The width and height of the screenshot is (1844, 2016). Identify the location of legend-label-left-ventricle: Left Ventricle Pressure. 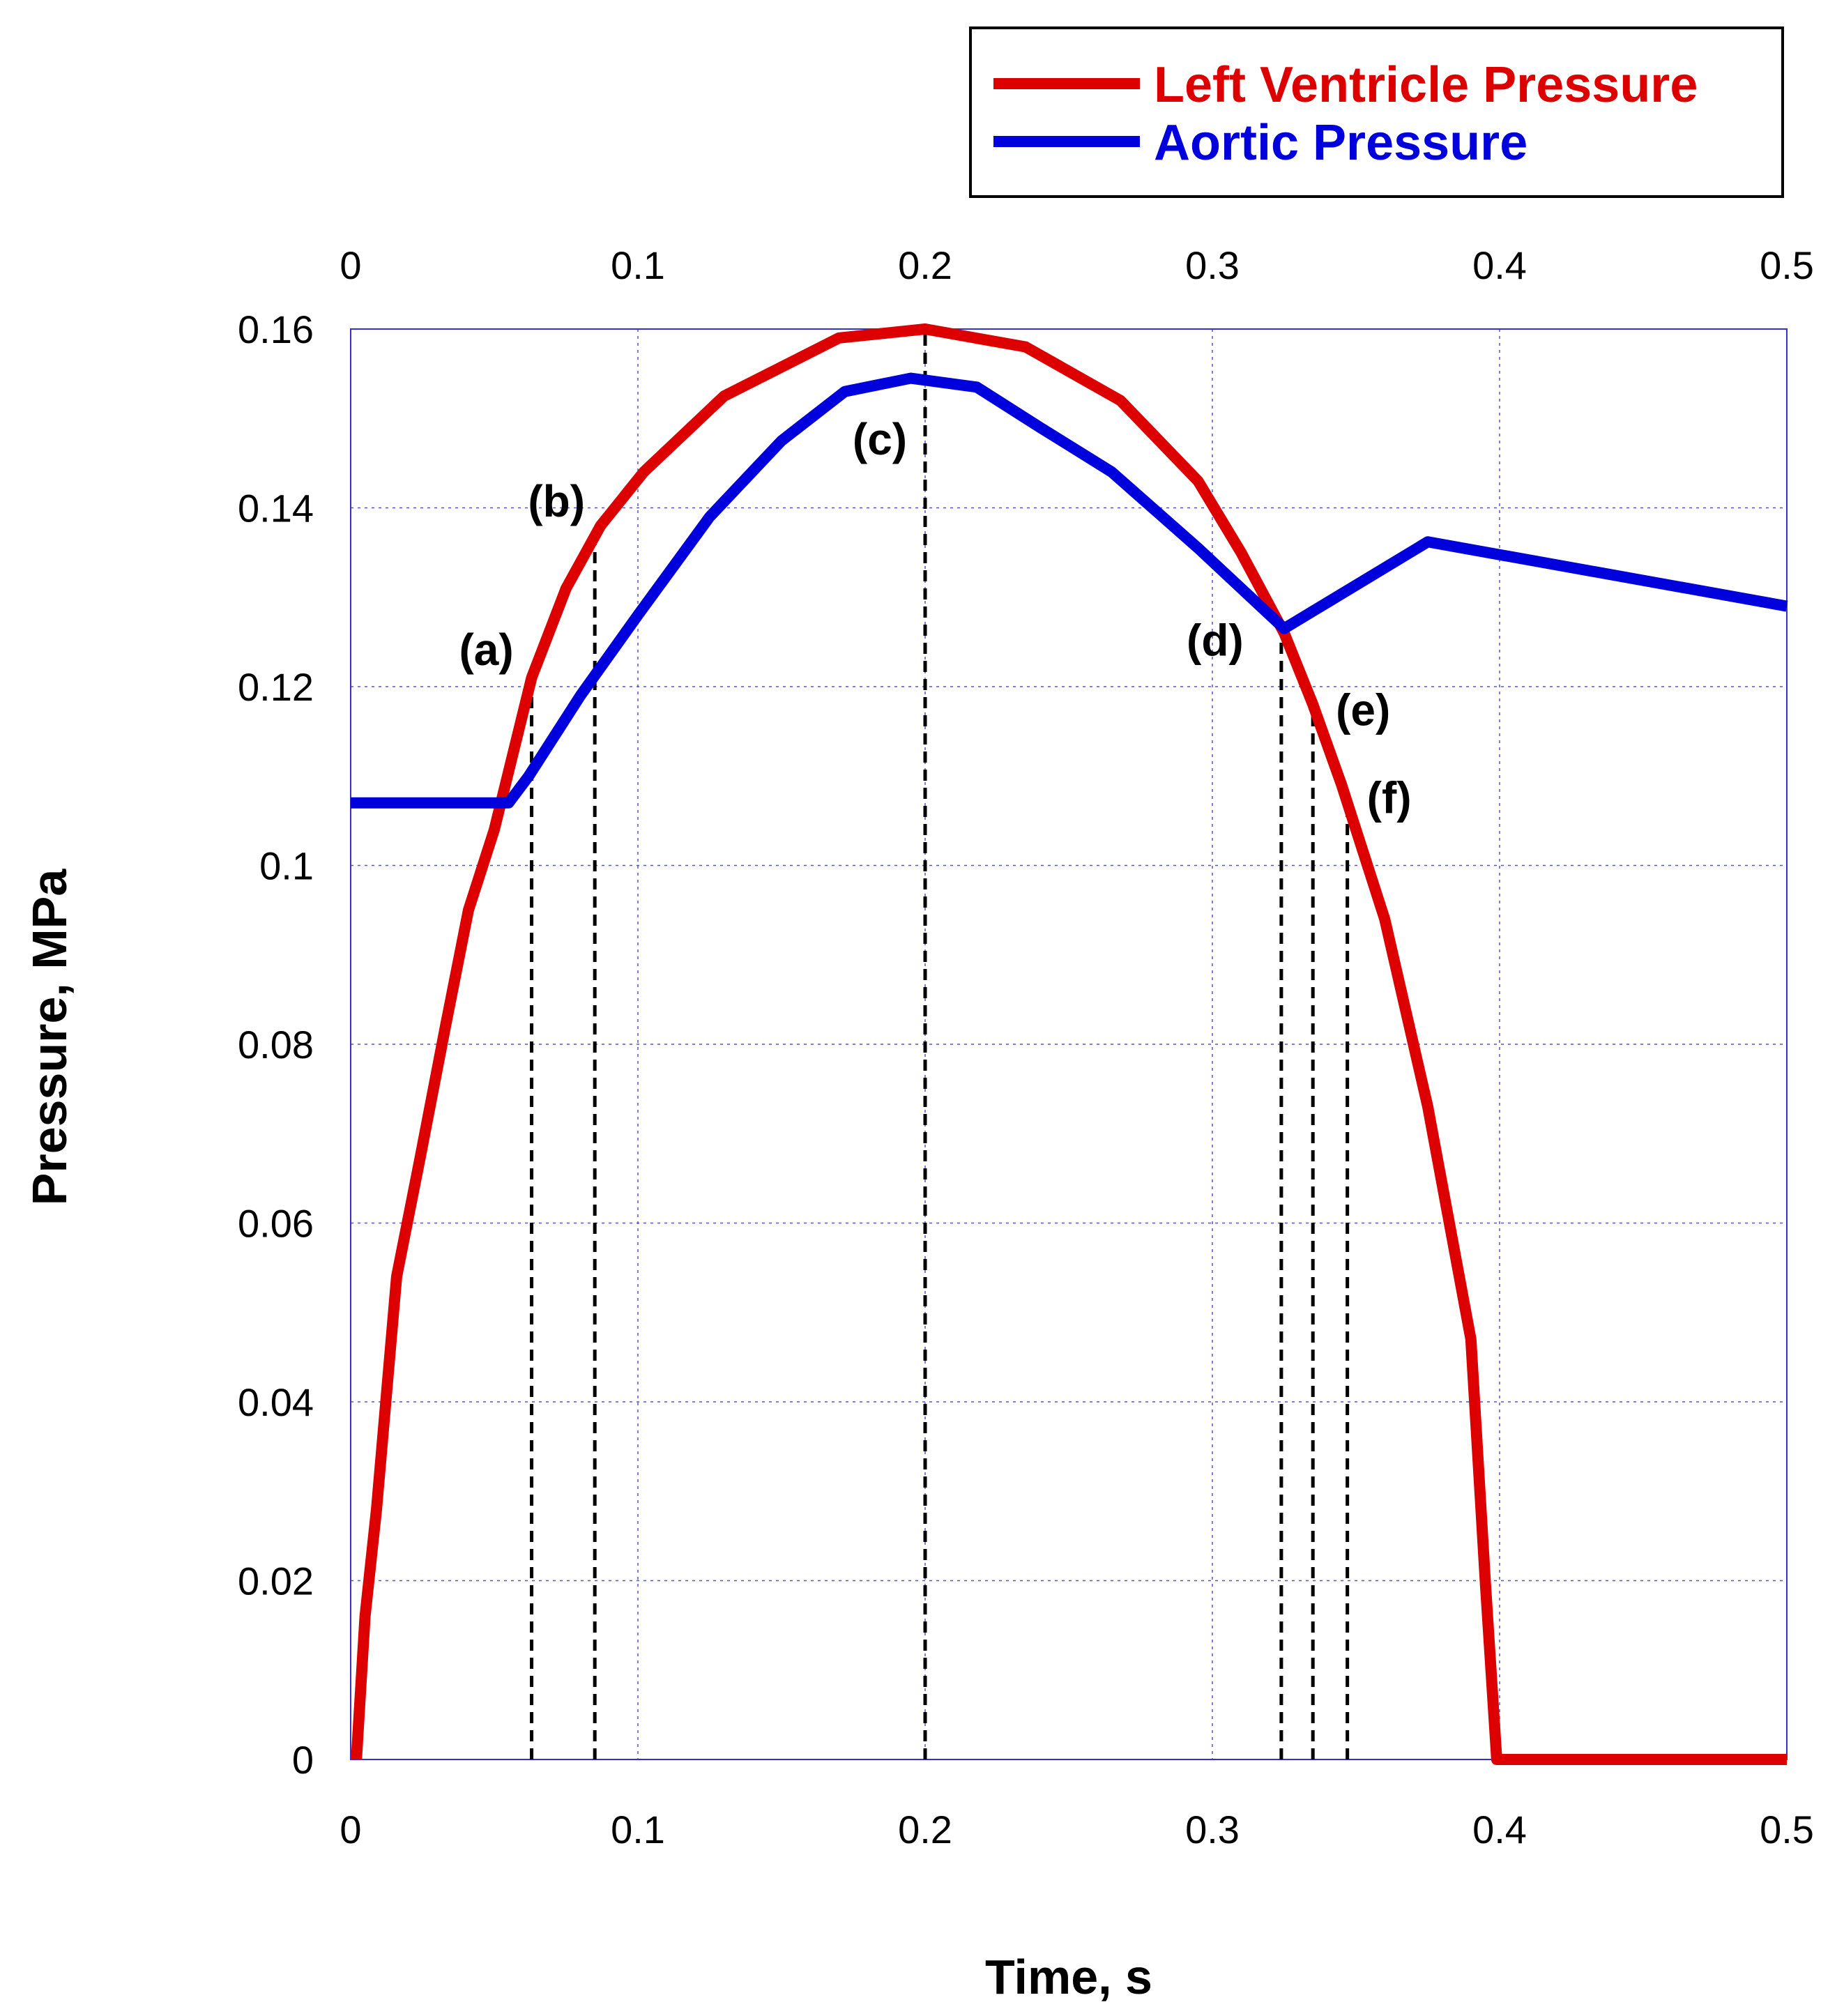
(1426, 85).